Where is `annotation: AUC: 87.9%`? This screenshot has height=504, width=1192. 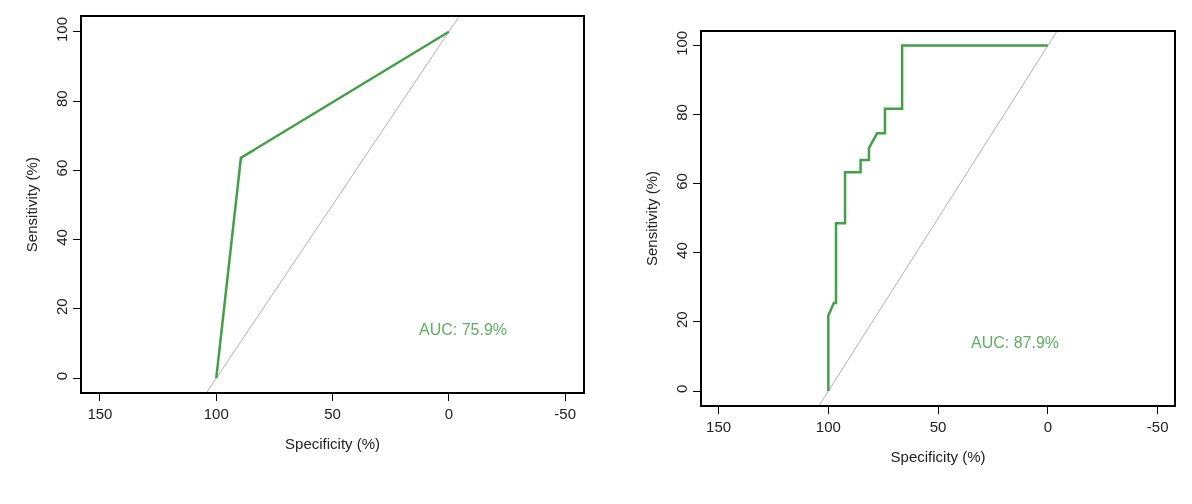
annotation: AUC: 87.9% is located at coordinates (1015, 342).